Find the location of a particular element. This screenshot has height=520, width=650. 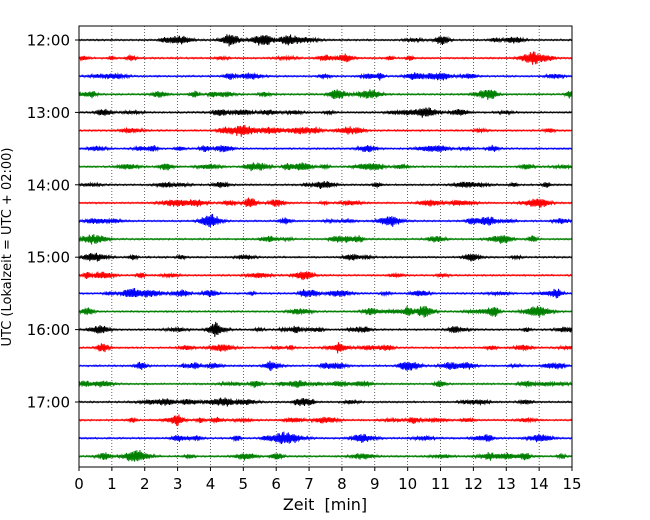

x-tick-label: 13 is located at coordinates (506, 484).